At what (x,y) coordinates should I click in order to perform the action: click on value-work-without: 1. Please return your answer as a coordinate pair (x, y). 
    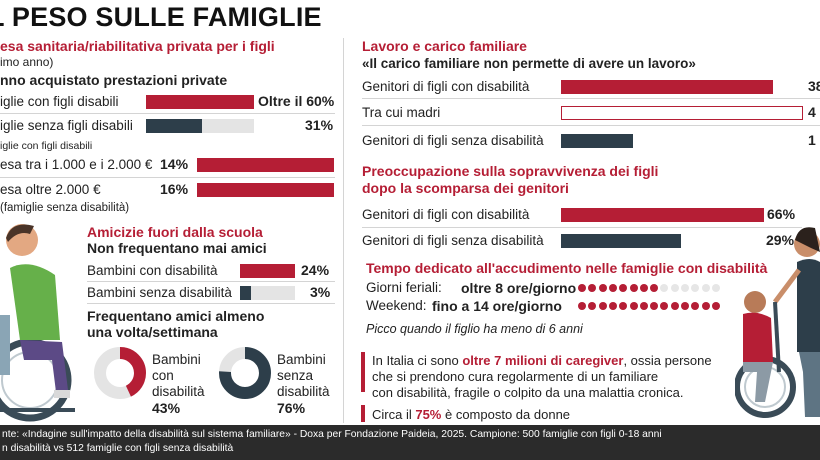
    Looking at the image, I should click on (812, 140).